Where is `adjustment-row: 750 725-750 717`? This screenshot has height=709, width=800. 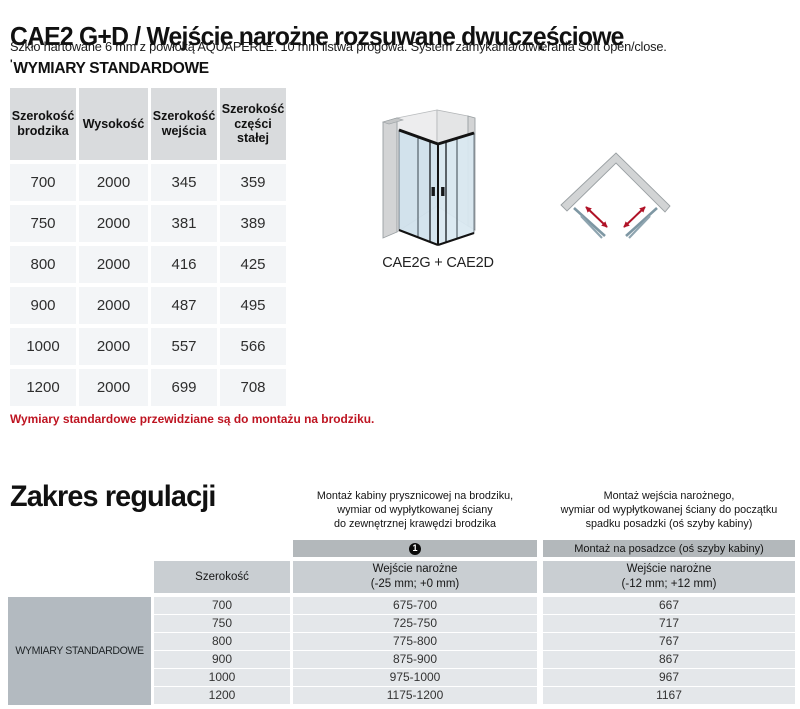
adjustment-row: 750 725-750 717 is located at coordinates (474, 623).